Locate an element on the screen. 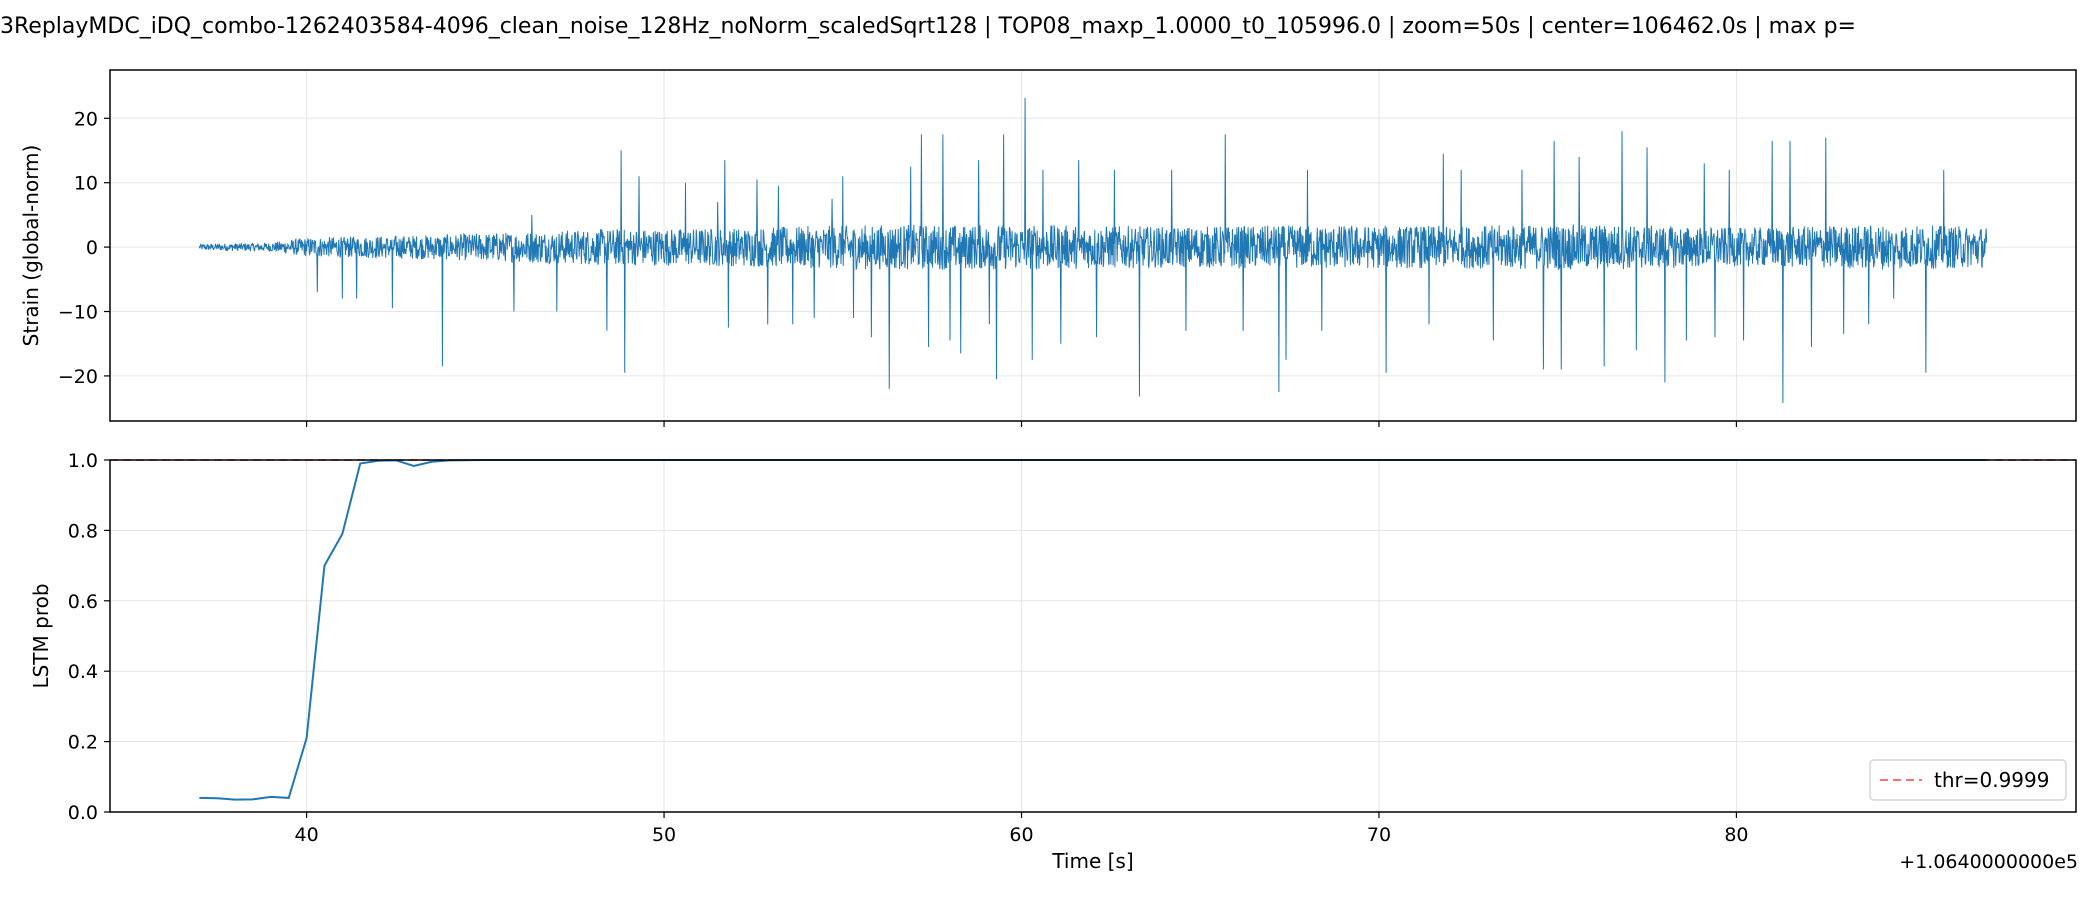  legend-threshold-label: thr=0.9999 is located at coordinates (1991, 780).